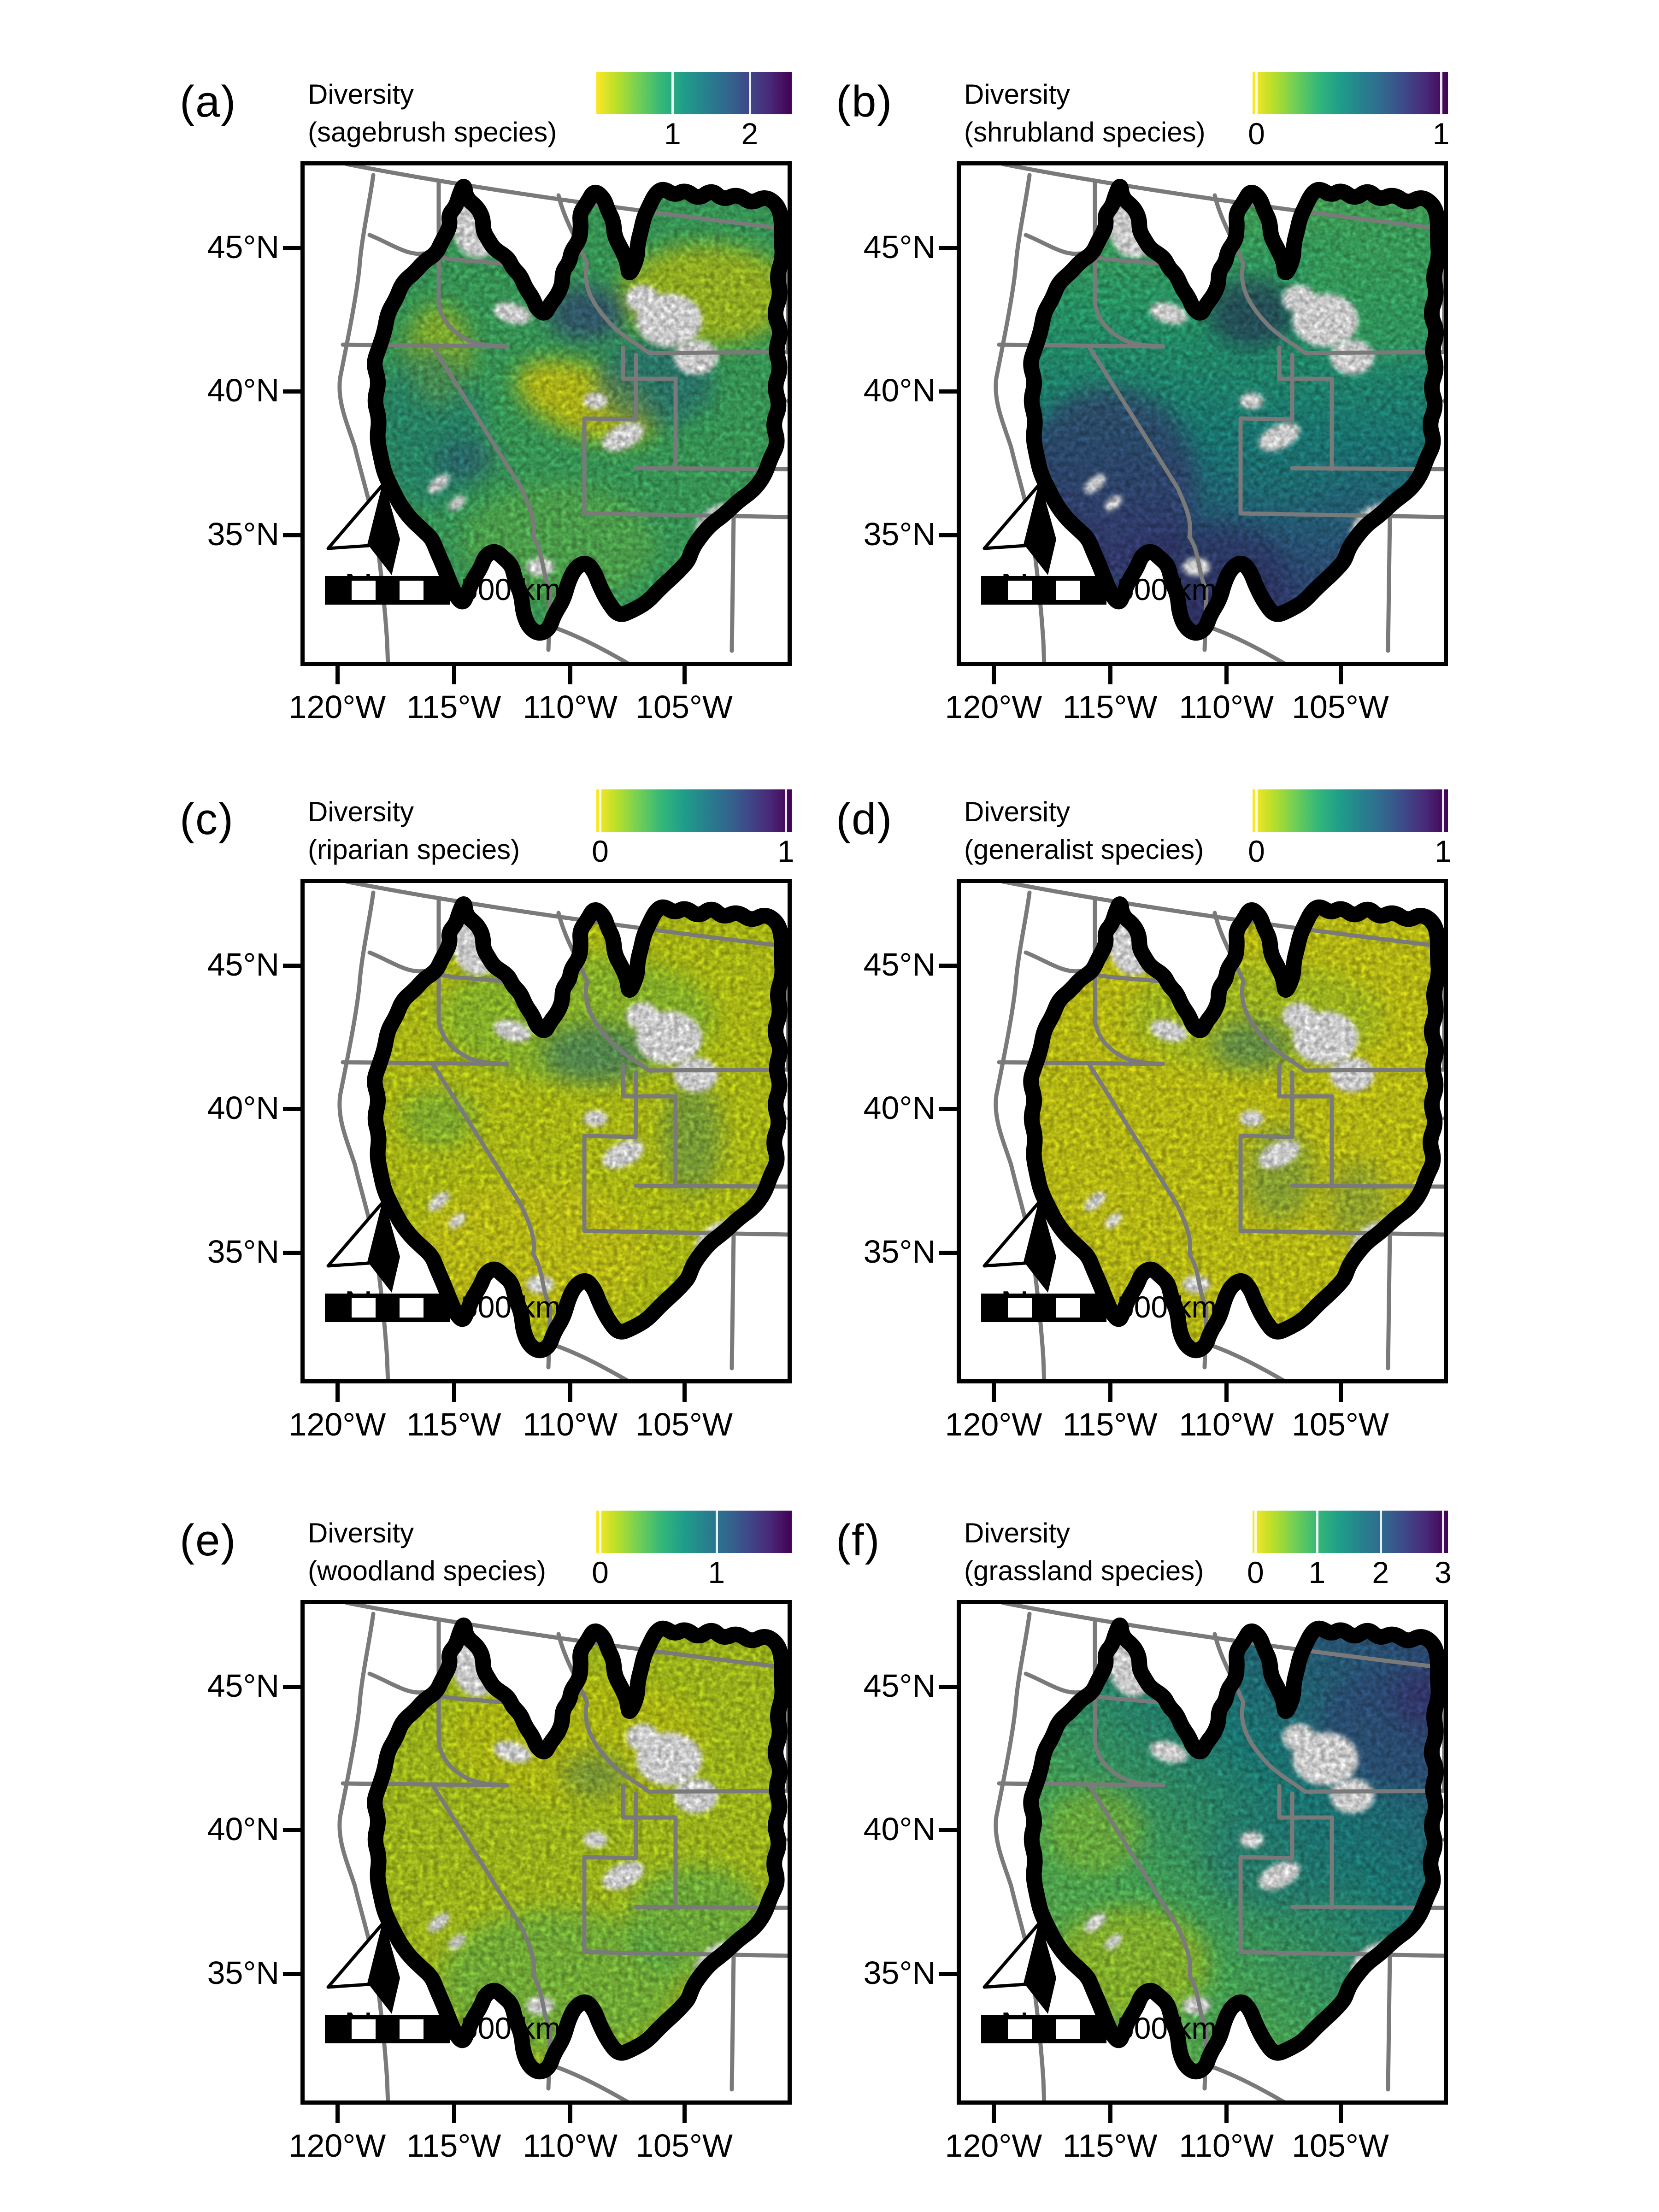 This screenshot has height=2212, width=1659. Describe the element at coordinates (510, 2028) in the screenshot. I see `scale-bar-label: 500 km` at that location.